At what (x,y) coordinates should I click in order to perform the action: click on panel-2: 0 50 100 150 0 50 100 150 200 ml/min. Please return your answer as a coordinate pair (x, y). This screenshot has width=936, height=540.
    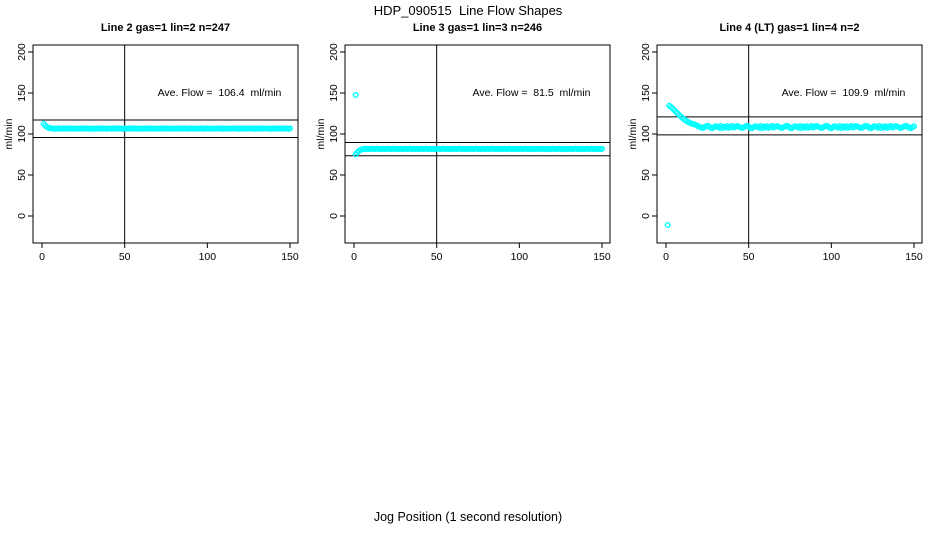
    Looking at the image, I should click on (463, 153).